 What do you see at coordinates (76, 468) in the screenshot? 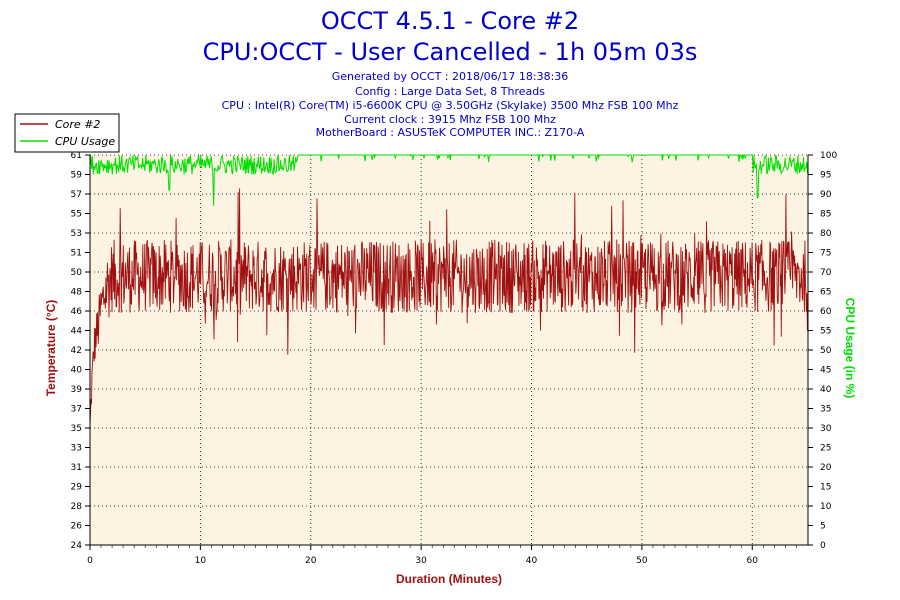
I see `y-left-tick-label-31: 31` at bounding box center [76, 468].